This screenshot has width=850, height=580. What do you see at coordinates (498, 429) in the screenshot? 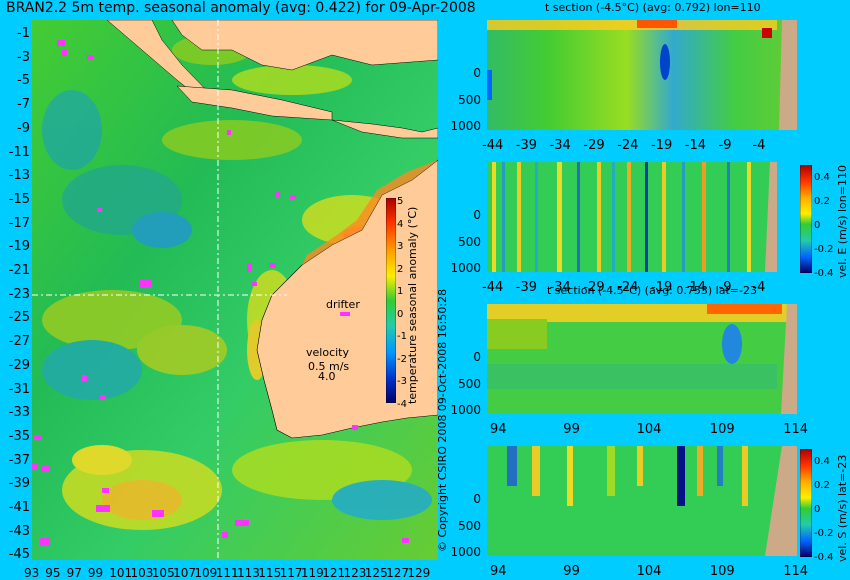
I see `panel-3-x-tick: 94` at bounding box center [498, 429].